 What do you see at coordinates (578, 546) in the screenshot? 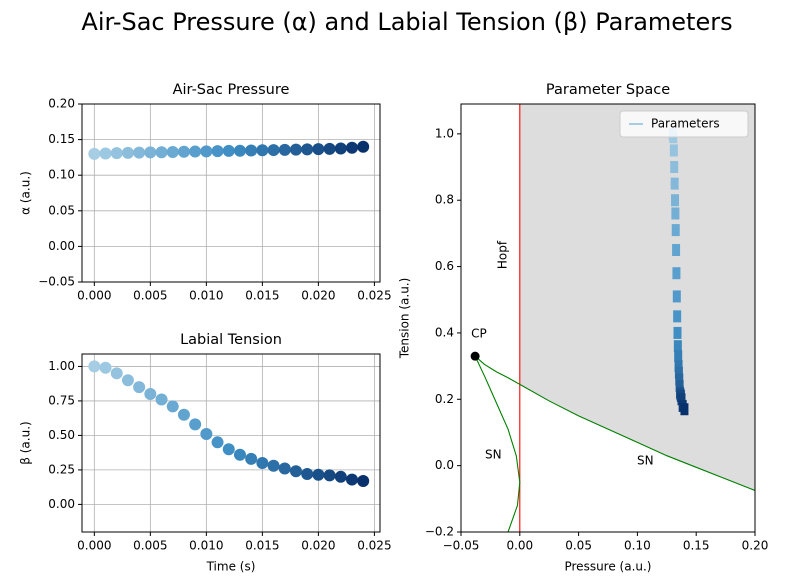
I see `x-tick-label: 0.05` at bounding box center [578, 546].